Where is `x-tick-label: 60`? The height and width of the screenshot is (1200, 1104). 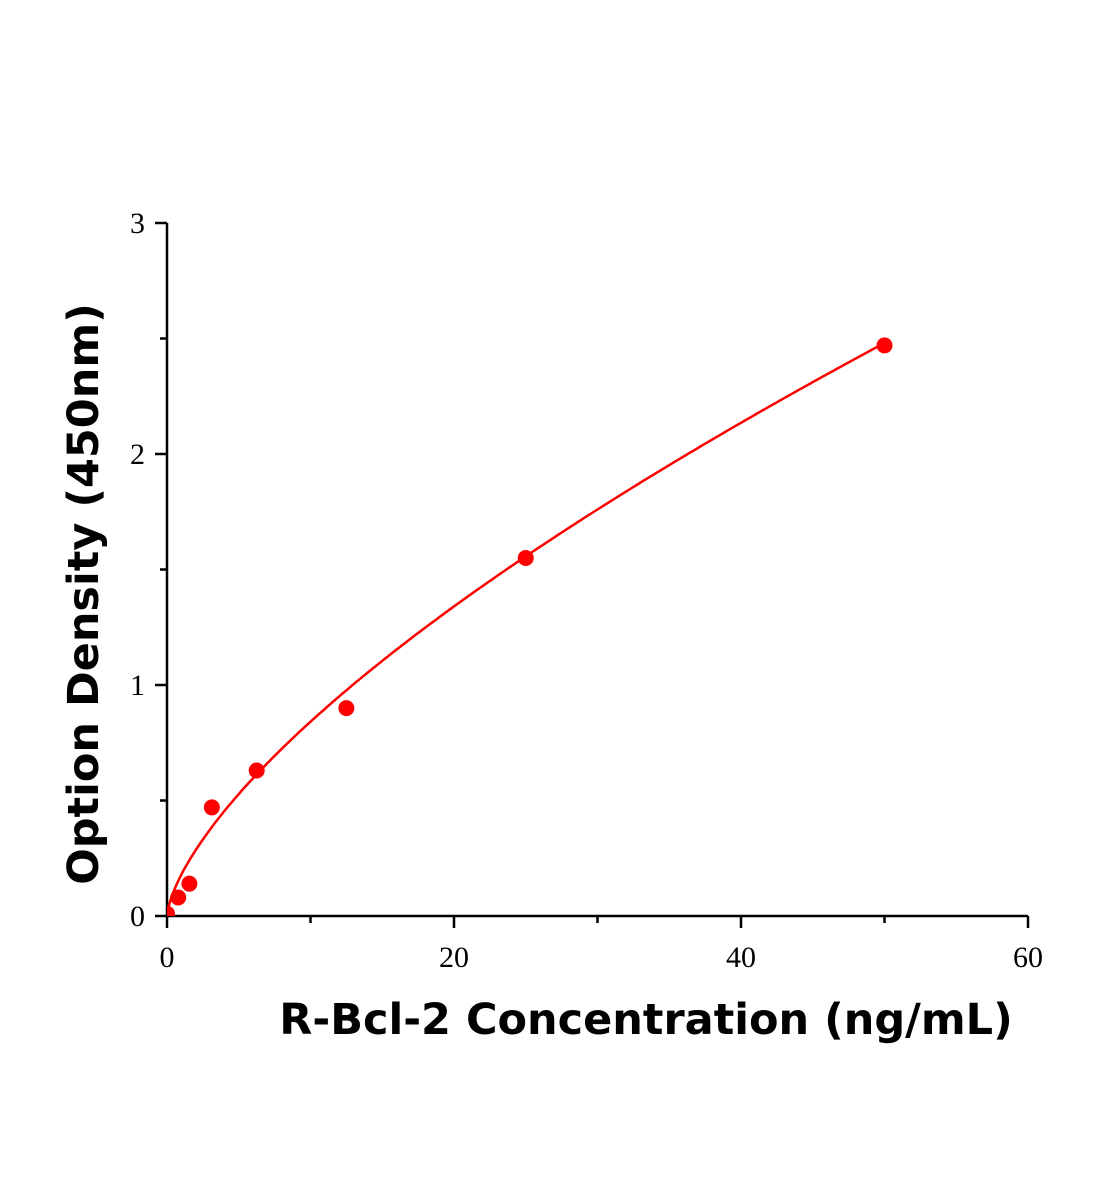
x-tick-label: 60 is located at coordinates (1028, 957).